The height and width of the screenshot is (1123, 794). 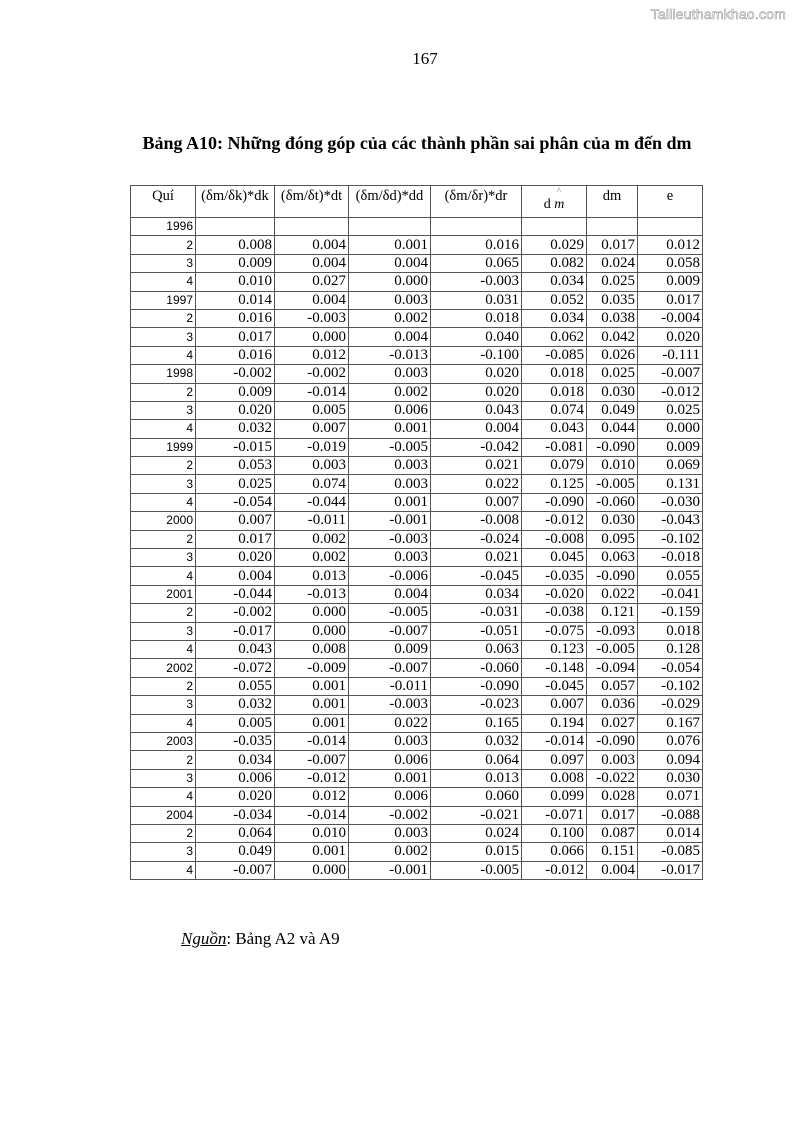 What do you see at coordinates (416, 263) in the screenshot?
I see `table-row: 3 0.009 0.004 0.004 0.065 0.082 0.024 0.058` at bounding box center [416, 263].